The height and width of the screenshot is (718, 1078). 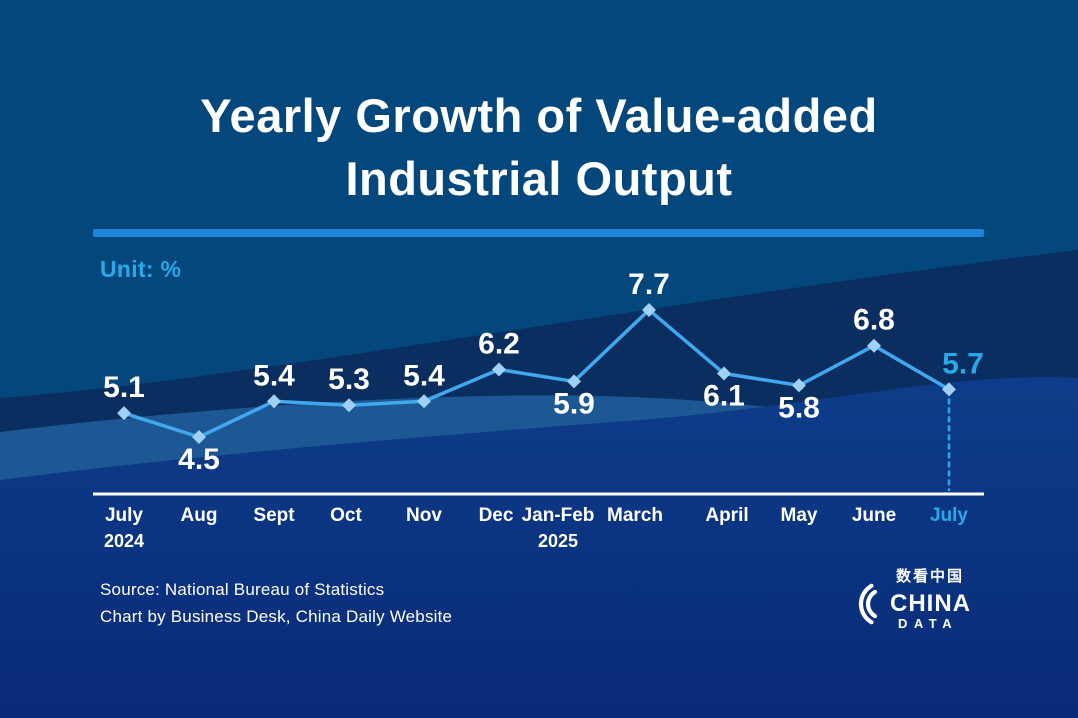 What do you see at coordinates (124, 541) in the screenshot?
I see `x-axis-year-label: 2024` at bounding box center [124, 541].